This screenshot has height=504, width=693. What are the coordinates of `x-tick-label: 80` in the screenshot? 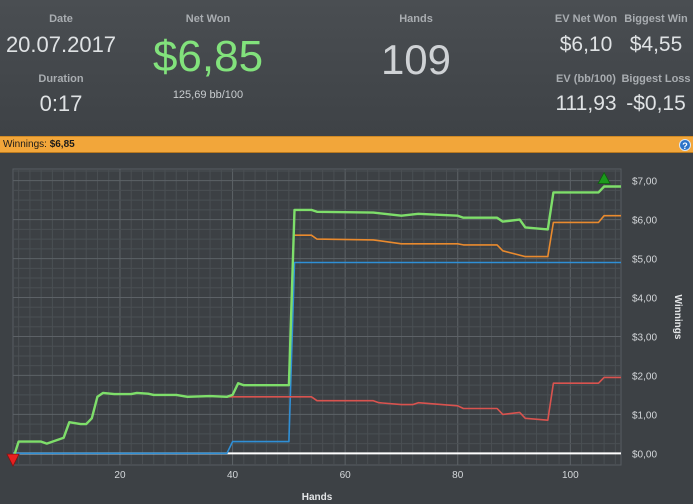 It's located at (458, 475).